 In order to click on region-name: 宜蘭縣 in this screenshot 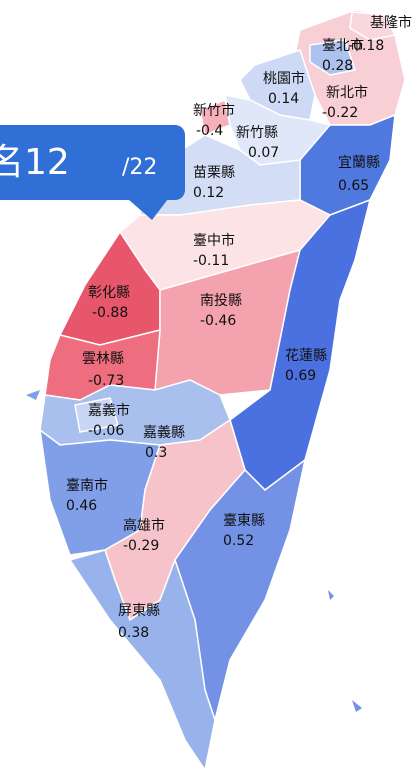, I will do `click(359, 163)`.